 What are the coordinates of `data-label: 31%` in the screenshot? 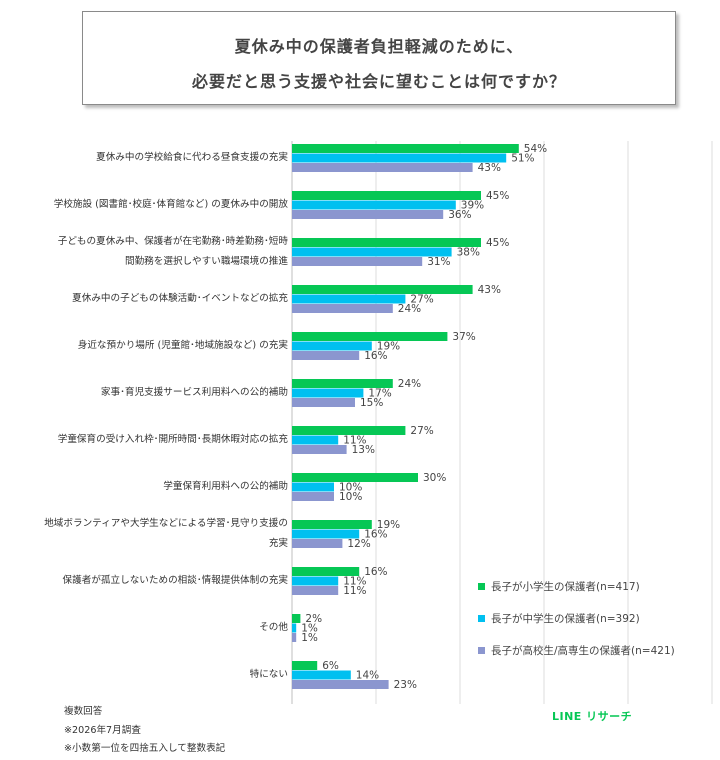 It's located at (438, 262).